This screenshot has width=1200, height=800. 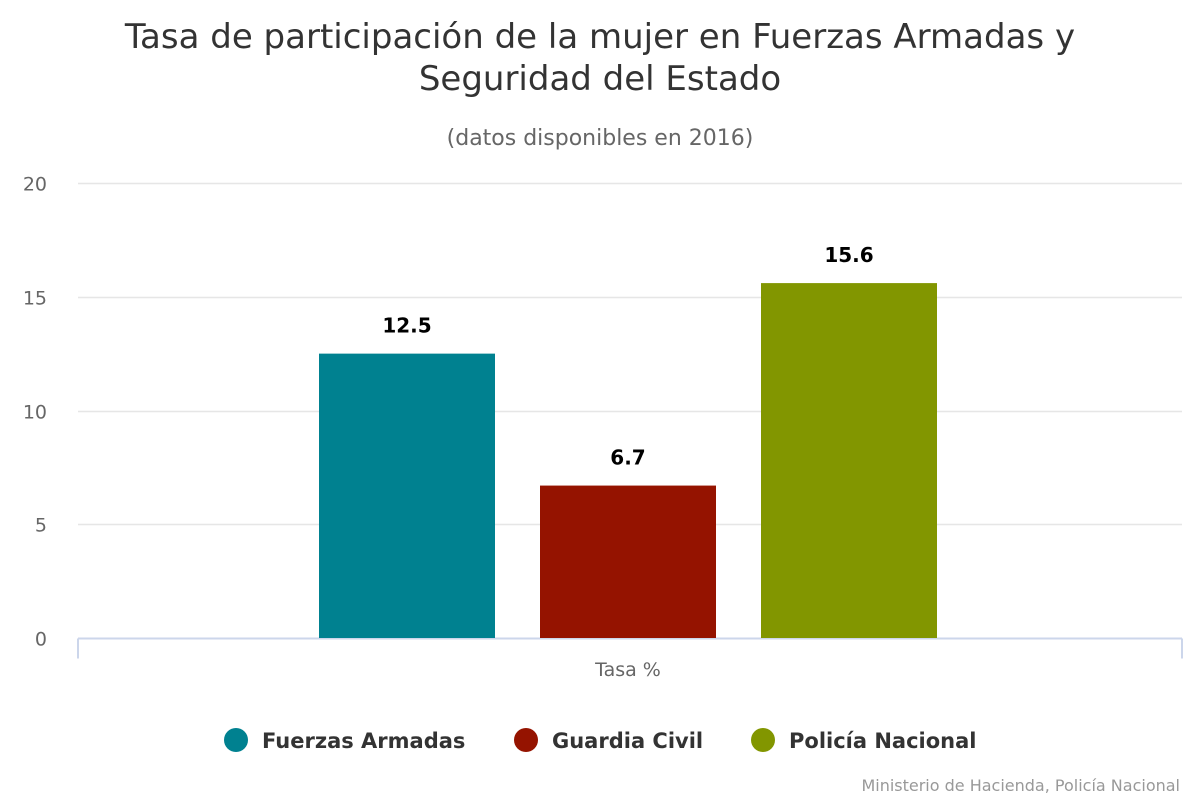 I want to click on data-label: 15.6, so click(x=848, y=255).